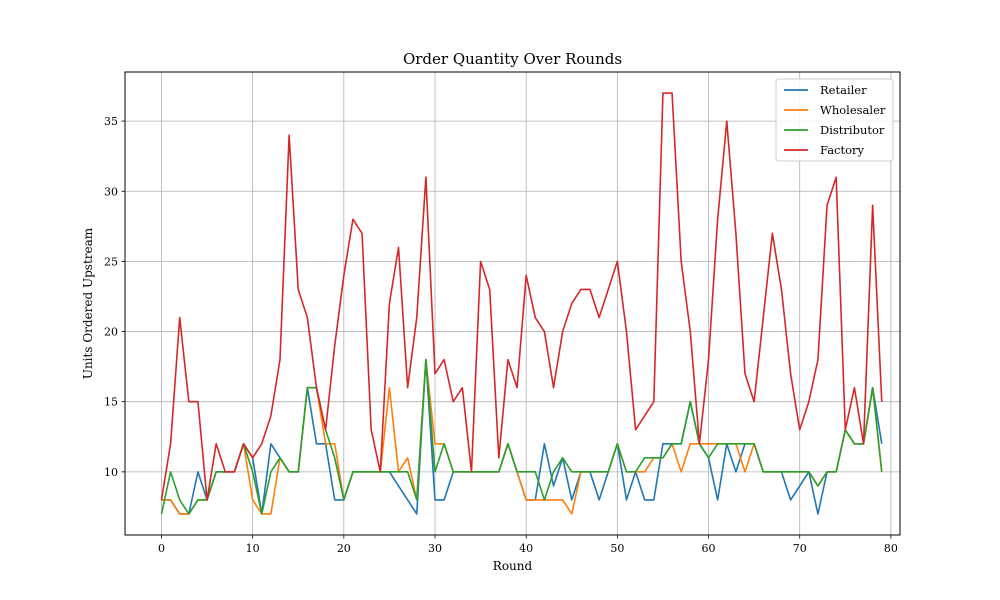 Image resolution: width=1000 pixels, height=600 pixels. Describe the element at coordinates (800, 548) in the screenshot. I see `x-tick-label: 70` at that location.